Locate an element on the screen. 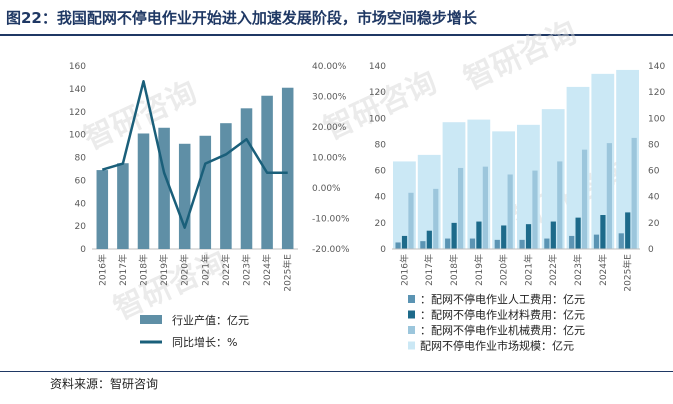  right-y-tick: 40 is located at coordinates (654, 198).